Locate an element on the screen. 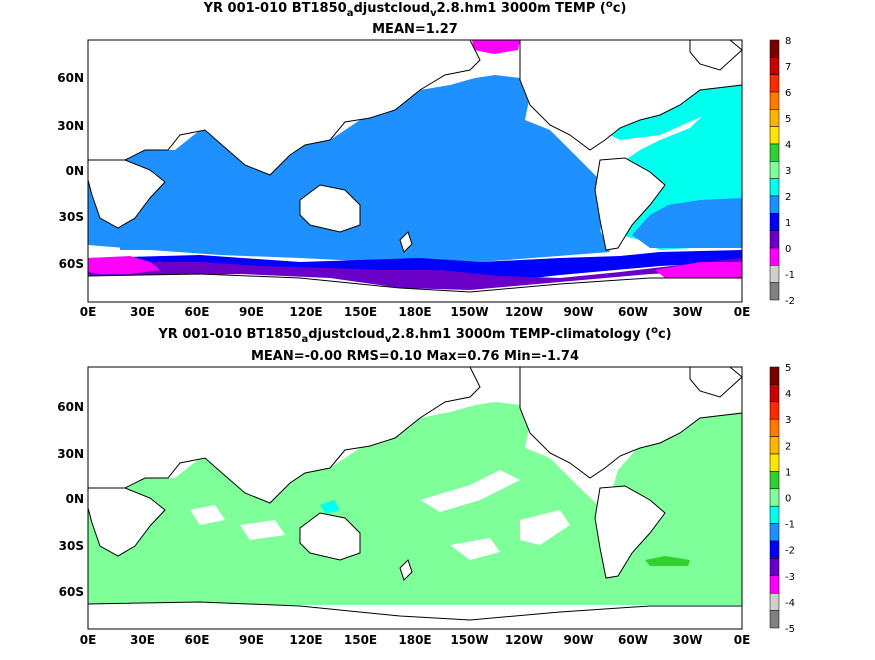 This screenshot has height=660, width=875. map-1-so-magenta-e is located at coordinates (698, 271).